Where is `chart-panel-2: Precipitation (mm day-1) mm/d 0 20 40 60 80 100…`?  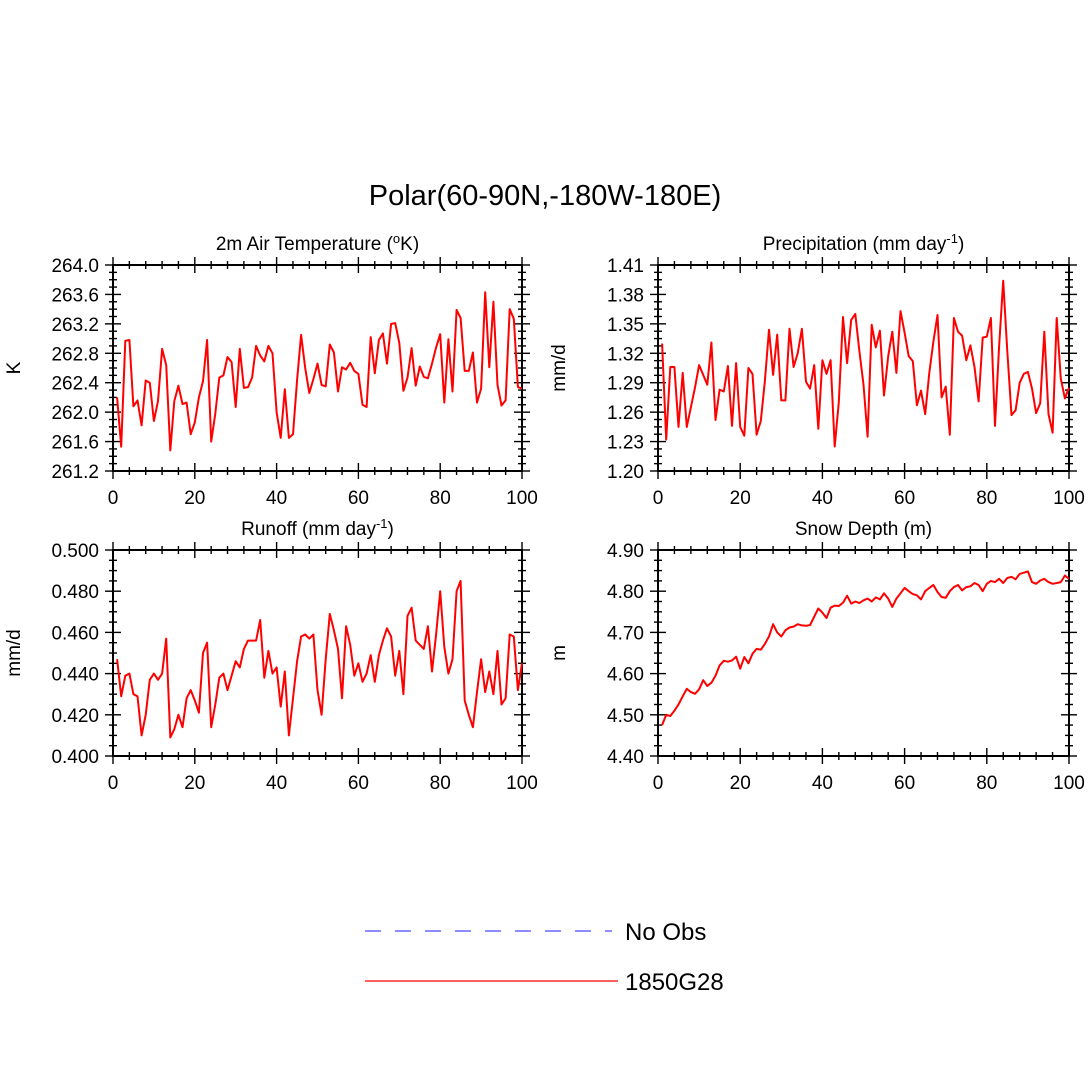 chart-panel-2: Precipitation (mm day-1) mm/d 0 20 40 60 80 100… is located at coordinates (817, 370).